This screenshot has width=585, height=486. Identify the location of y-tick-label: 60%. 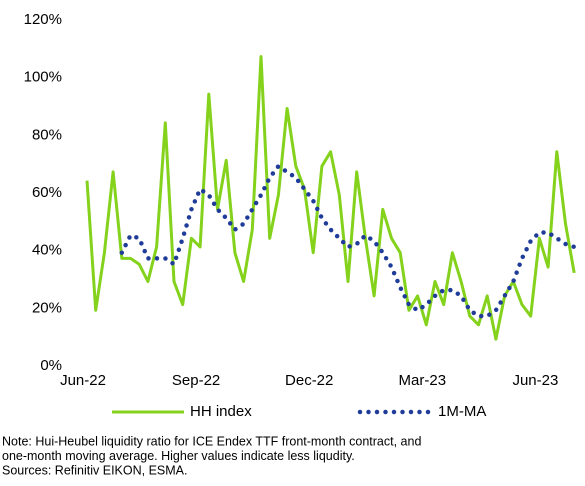
(47, 192).